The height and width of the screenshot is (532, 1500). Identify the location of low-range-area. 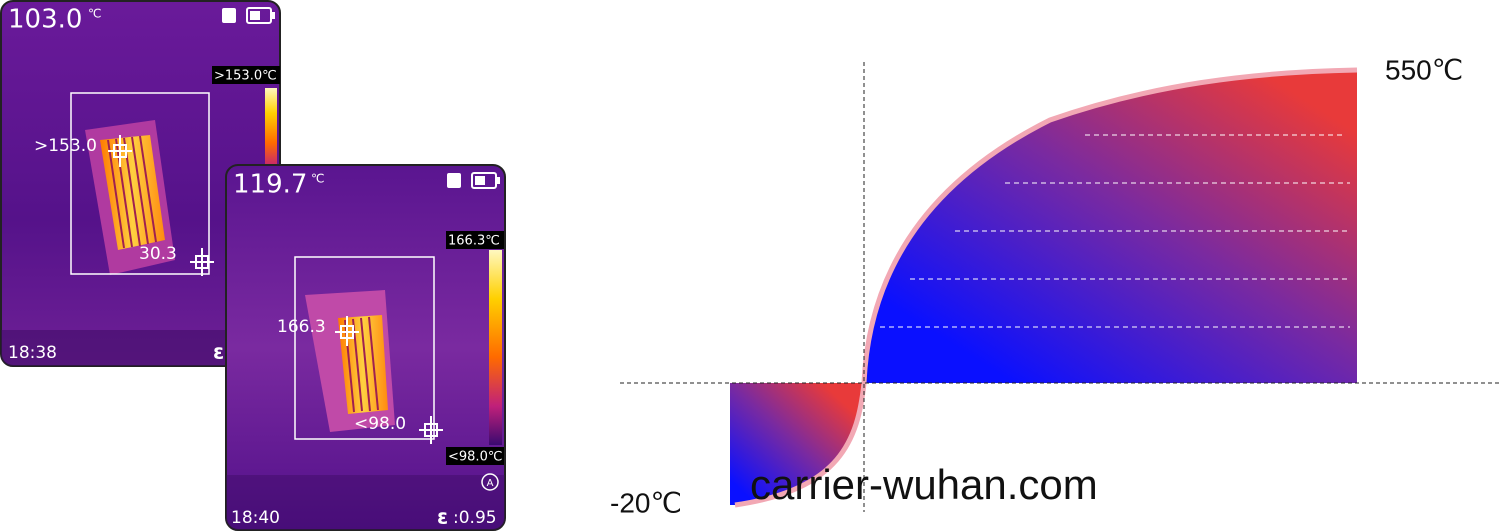
(796, 444).